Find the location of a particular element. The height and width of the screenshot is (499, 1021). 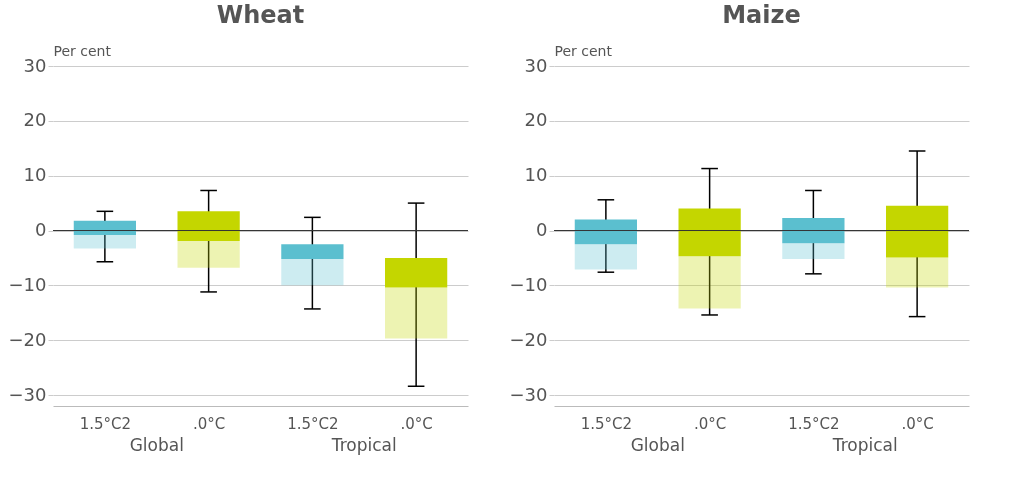

chart-title: Maize is located at coordinates (761, 15).